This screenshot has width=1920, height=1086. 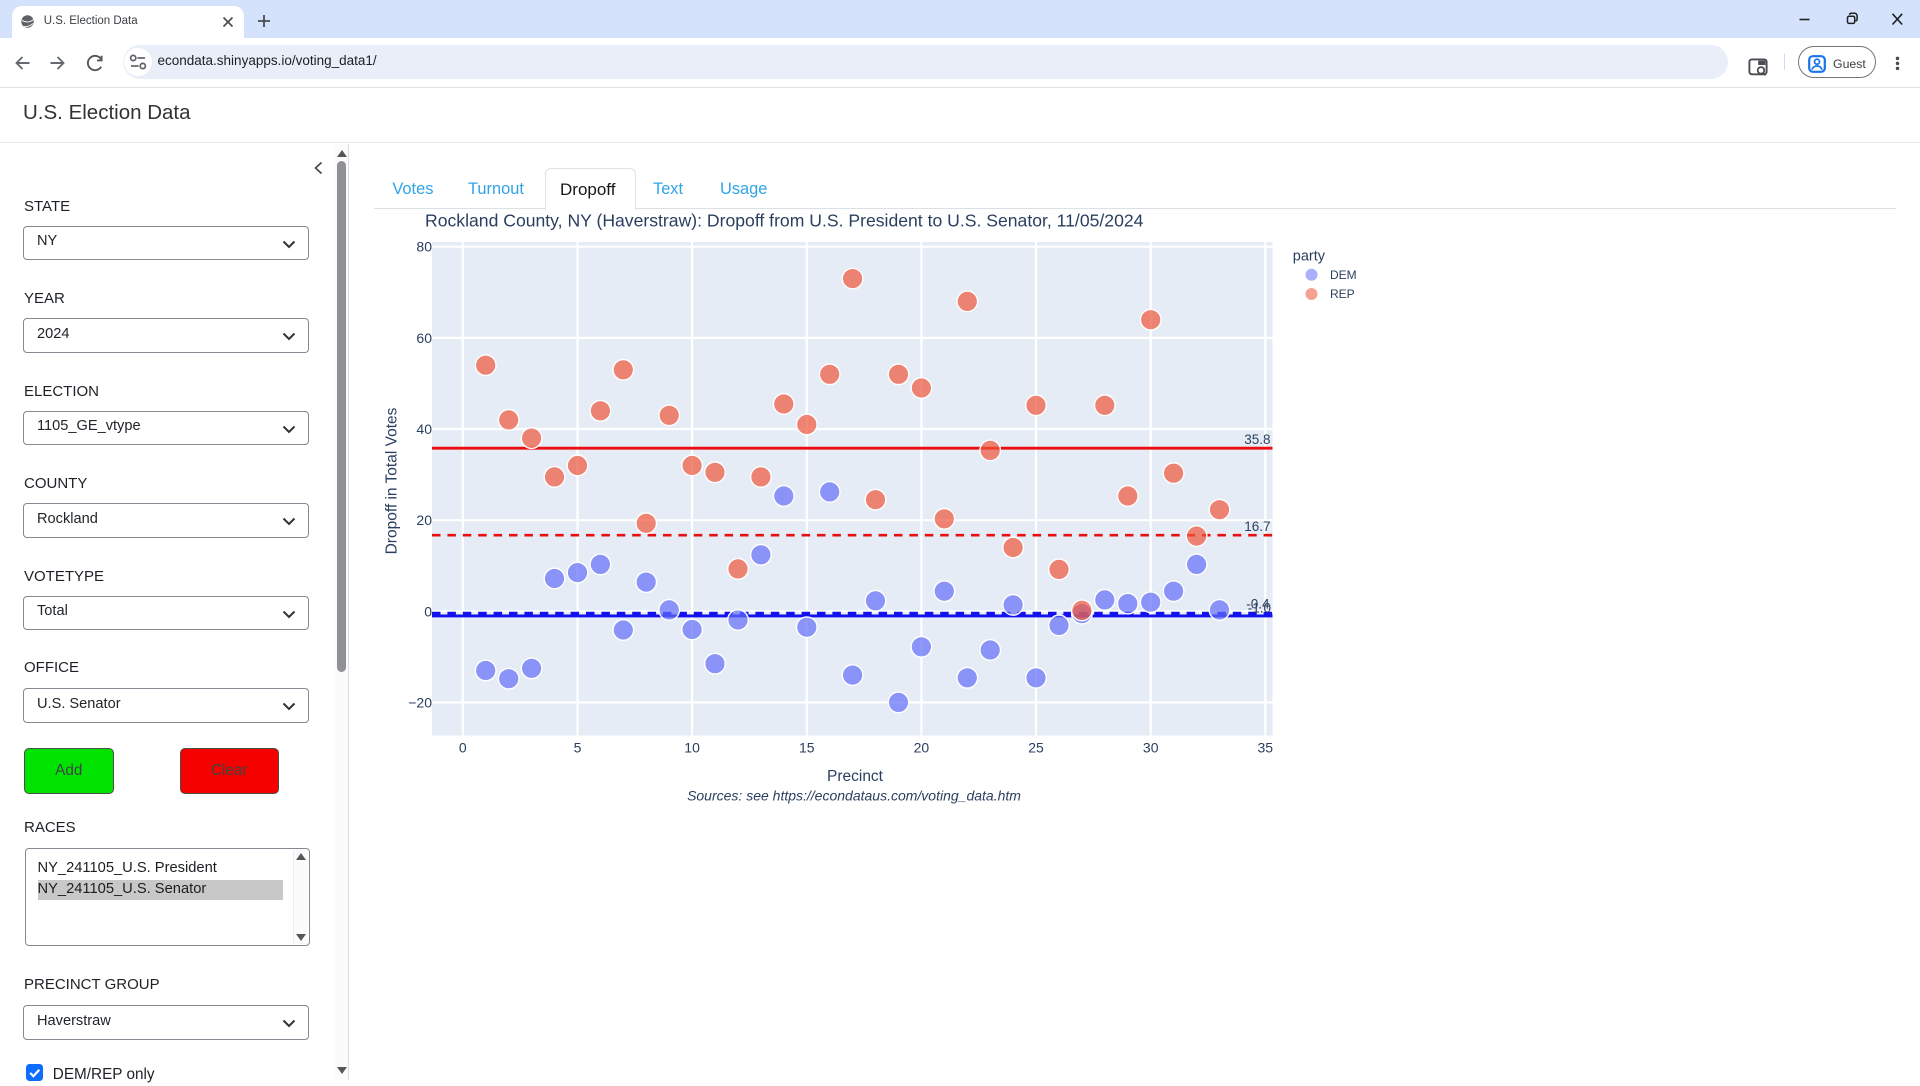 What do you see at coordinates (424, 247) in the screenshot?
I see `svg-text: 80` at bounding box center [424, 247].